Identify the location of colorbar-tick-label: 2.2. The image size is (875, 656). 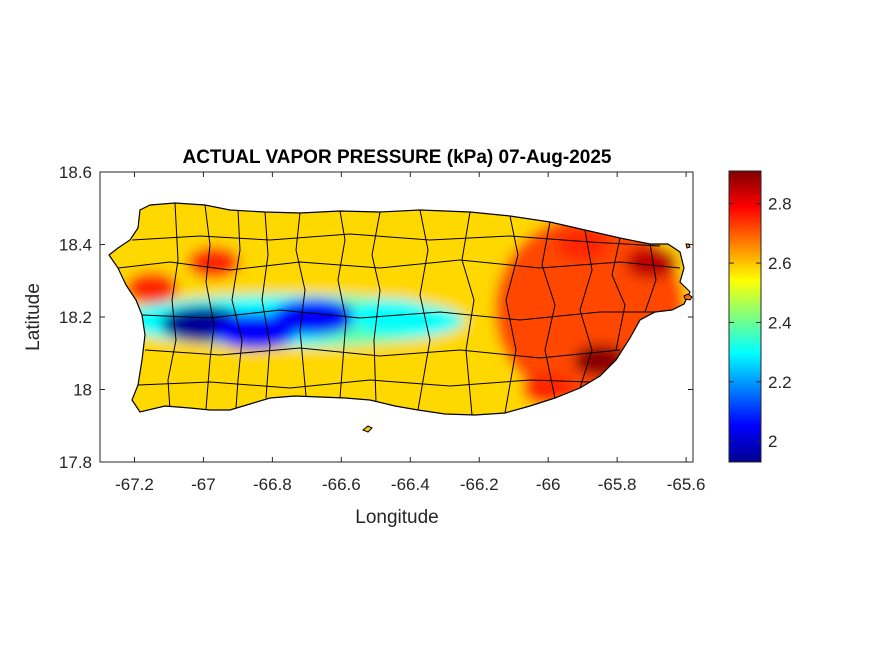
(780, 382).